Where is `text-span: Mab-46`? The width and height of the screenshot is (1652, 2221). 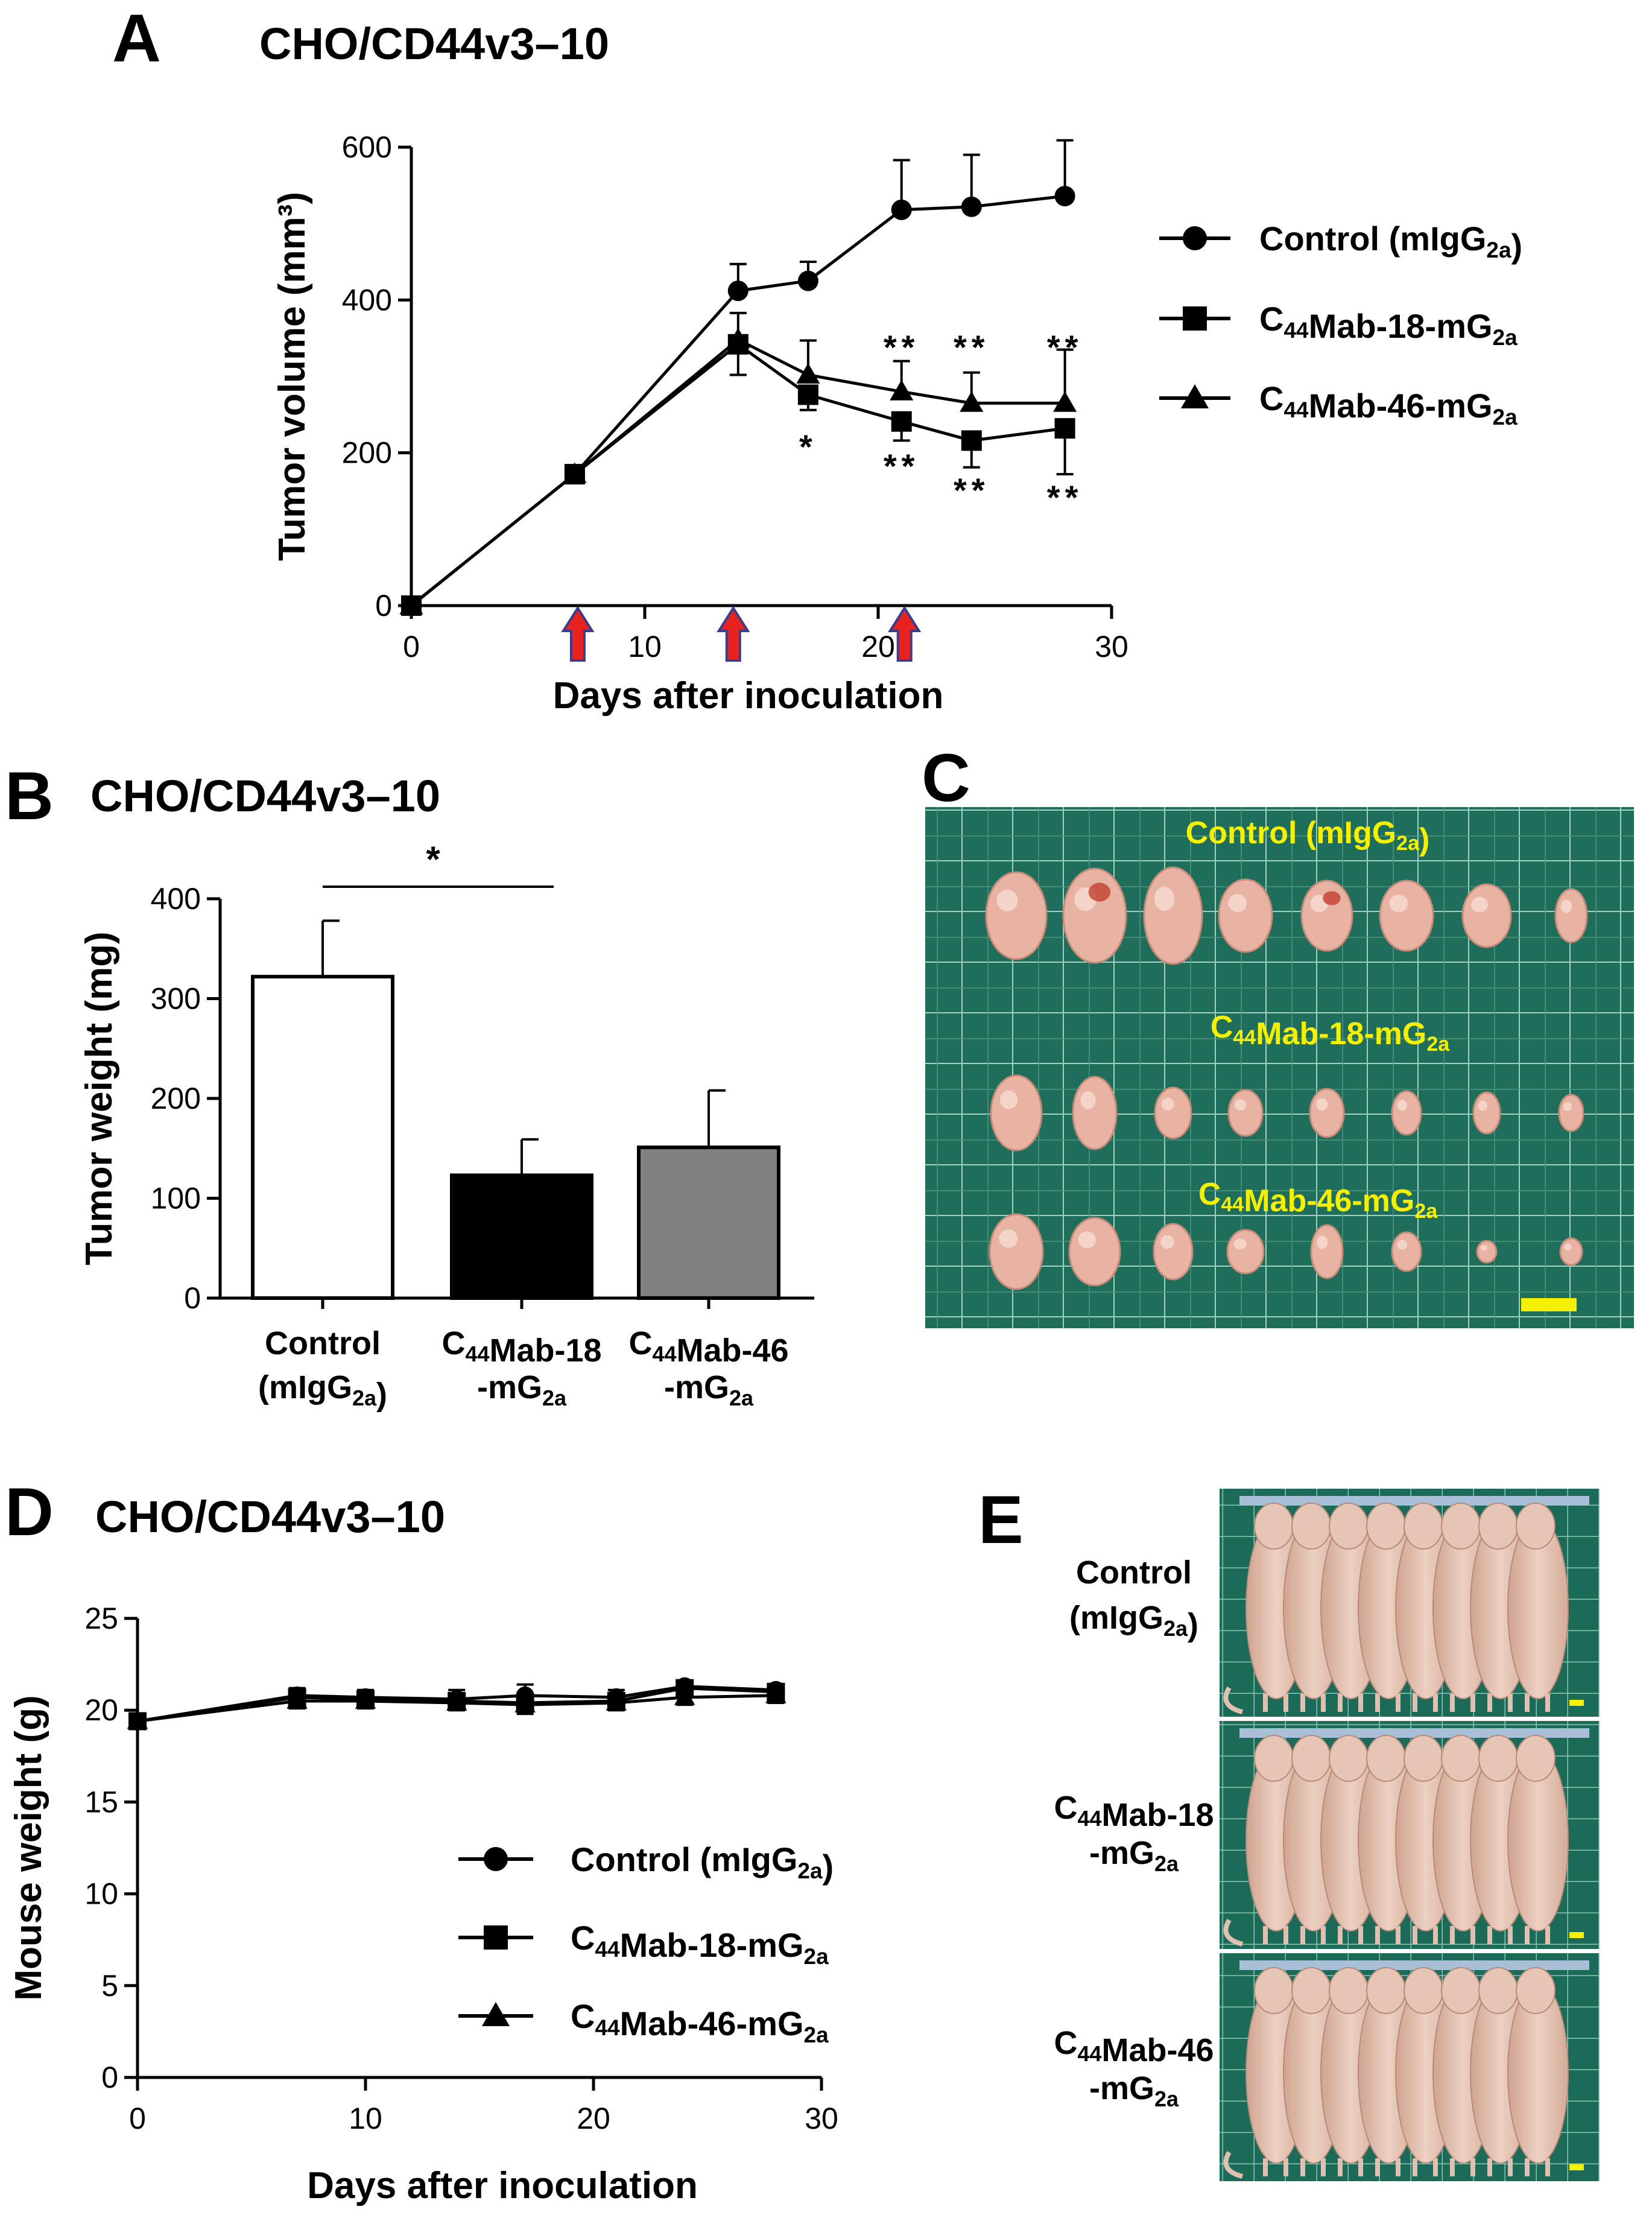
text-span: Mab-46 is located at coordinates (1158, 2050).